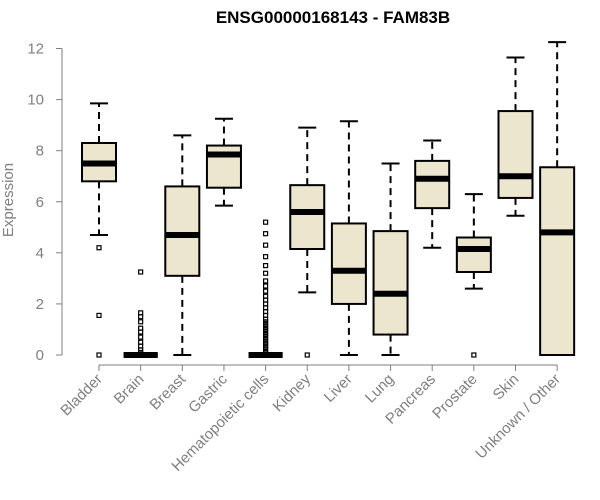 This screenshot has height=500, width=600. I want to click on y-tick-label: 0, so click(40, 355).